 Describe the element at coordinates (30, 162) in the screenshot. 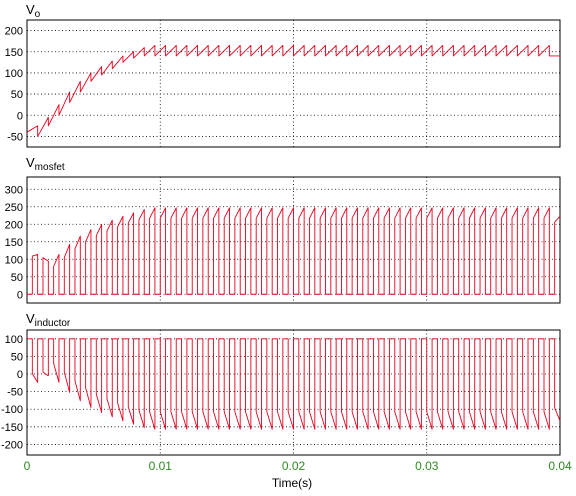

I see `panel-vmosfet-title-main: V` at that location.